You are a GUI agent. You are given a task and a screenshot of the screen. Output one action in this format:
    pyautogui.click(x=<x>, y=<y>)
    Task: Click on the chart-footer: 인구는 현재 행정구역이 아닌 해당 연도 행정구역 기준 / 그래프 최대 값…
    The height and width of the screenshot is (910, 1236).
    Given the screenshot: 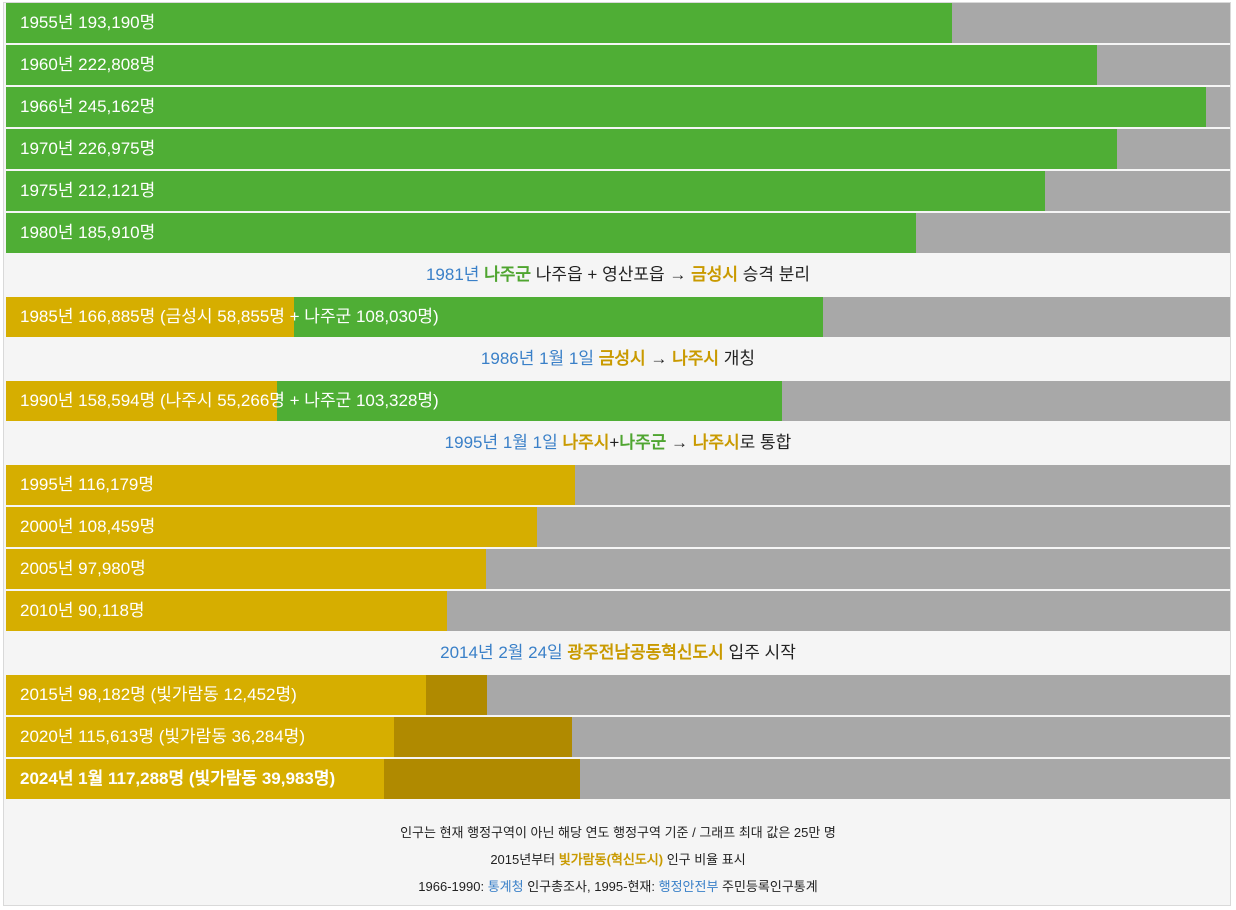 What is the action you would take?
    pyautogui.click(x=618, y=857)
    